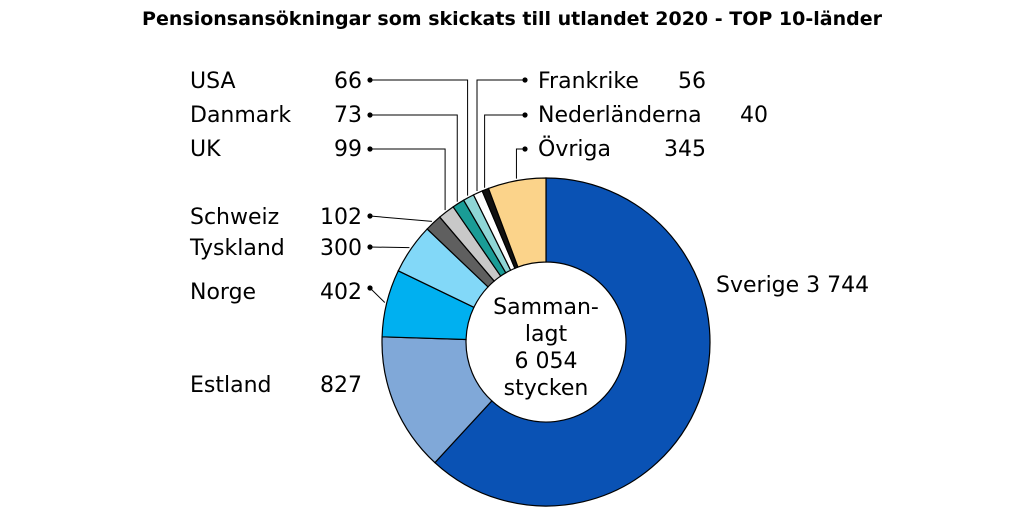 The width and height of the screenshot is (1024, 515). I want to click on label-schweiz-value: 102, so click(341, 217).